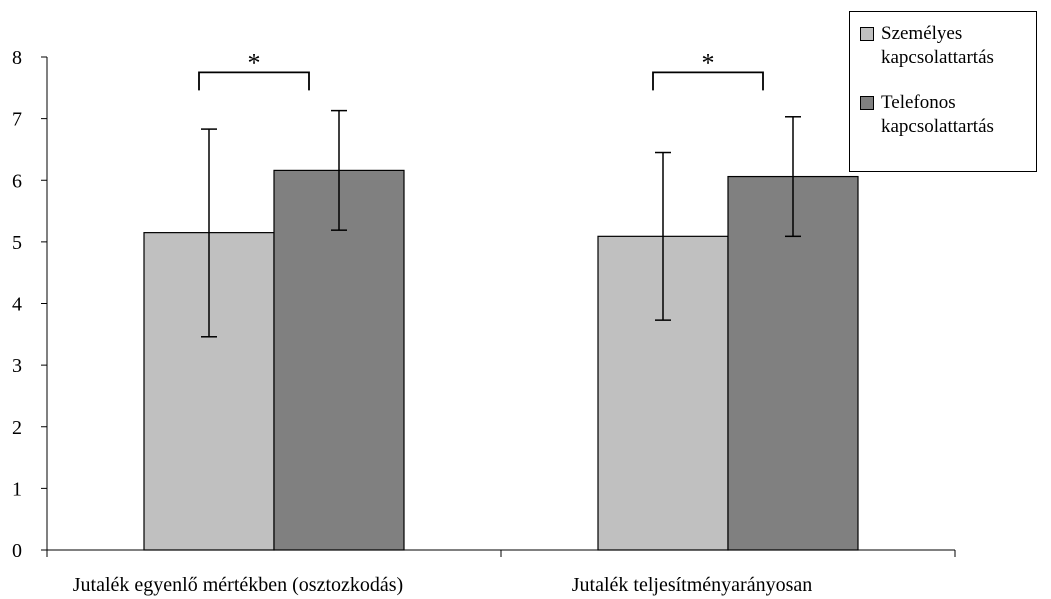 This screenshot has height=599, width=1051. What do you see at coordinates (17, 58) in the screenshot?
I see `y-tick-label: 8` at bounding box center [17, 58].